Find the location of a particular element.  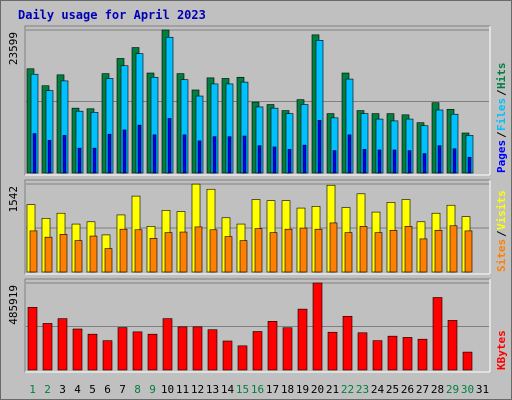

x-tick-label: 13 is located at coordinates (212, 389).